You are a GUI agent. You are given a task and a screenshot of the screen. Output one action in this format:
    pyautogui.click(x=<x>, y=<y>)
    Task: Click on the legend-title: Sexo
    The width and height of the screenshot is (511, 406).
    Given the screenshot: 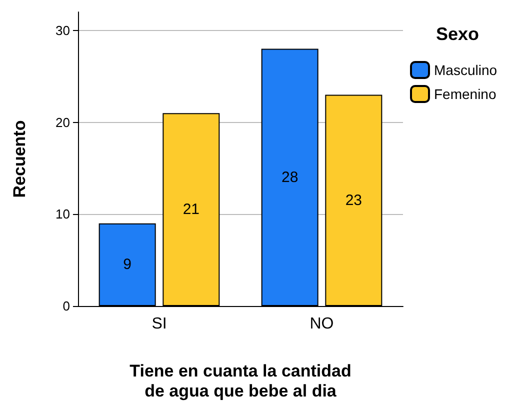 What is the action you would take?
    pyautogui.click(x=458, y=34)
    